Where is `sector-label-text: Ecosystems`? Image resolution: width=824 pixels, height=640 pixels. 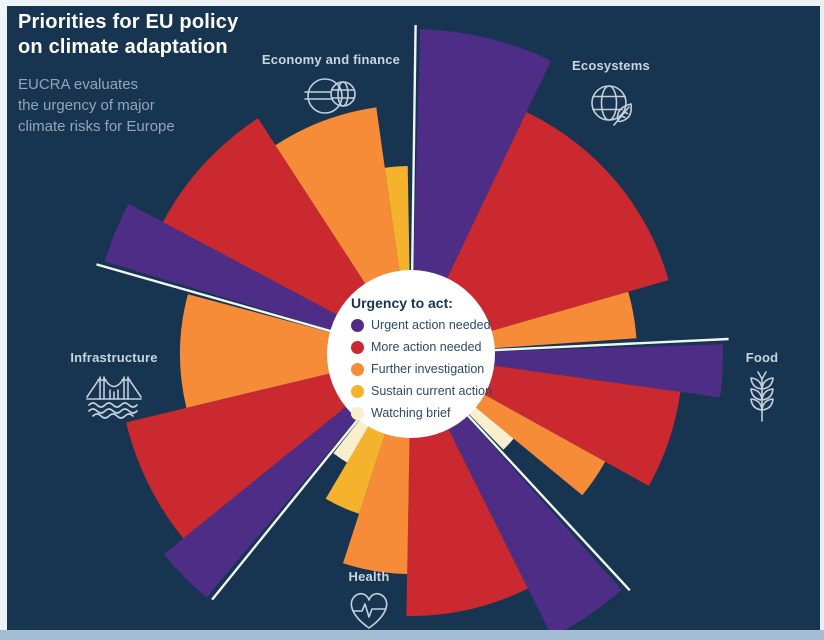
sector-label-text: Ecosystems is located at coordinates (611, 65).